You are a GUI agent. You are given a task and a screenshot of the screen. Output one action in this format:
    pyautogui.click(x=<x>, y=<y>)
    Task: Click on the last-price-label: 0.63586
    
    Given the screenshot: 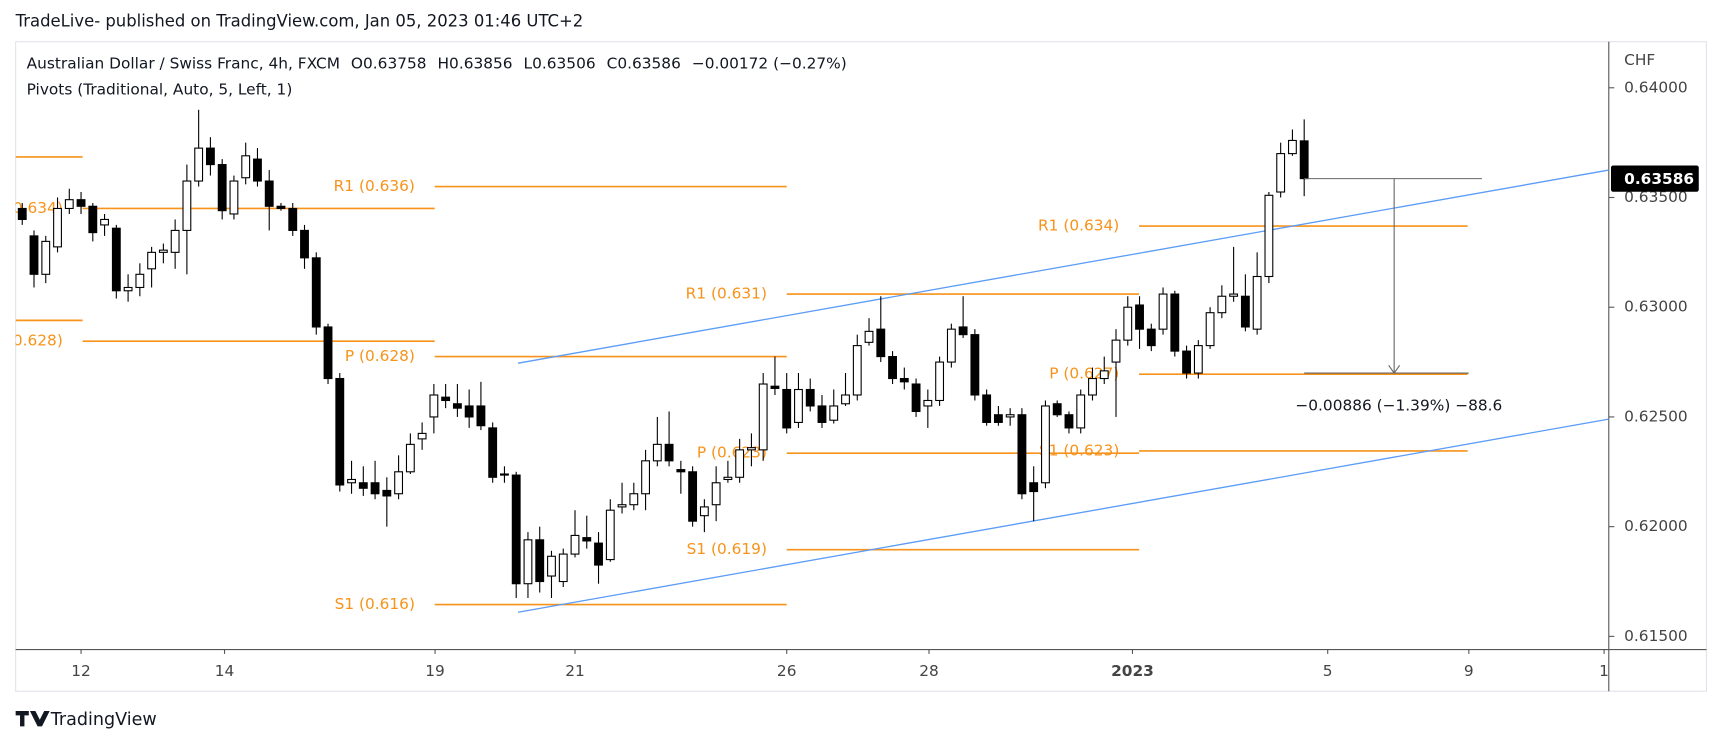 What is the action you would take?
    pyautogui.click(x=1659, y=179)
    